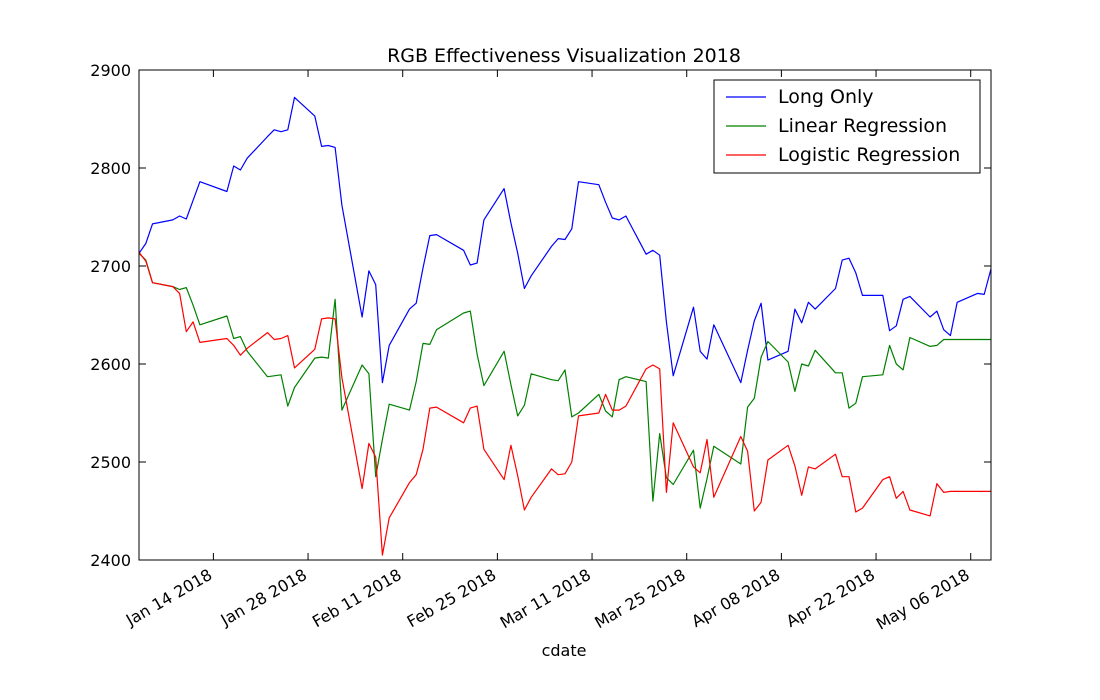 The image size is (1100, 700). What do you see at coordinates (564, 650) in the screenshot?
I see `x-axis-label: cdate` at bounding box center [564, 650].